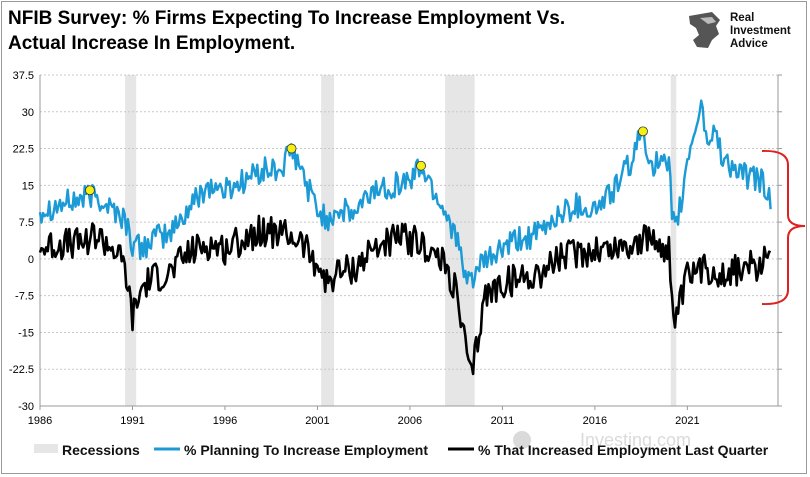 This screenshot has width=810, height=477. What do you see at coordinates (635, 440) in the screenshot?
I see `watermark-text: Investing.com` at bounding box center [635, 440].